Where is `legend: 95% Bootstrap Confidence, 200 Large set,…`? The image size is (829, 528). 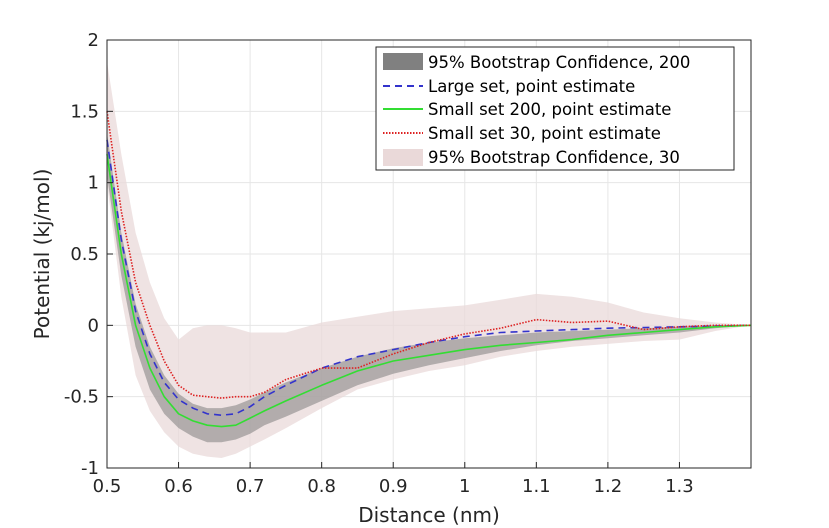 legend: 95% Bootstrap Confidence, 200 Large set,… is located at coordinates (555, 108).